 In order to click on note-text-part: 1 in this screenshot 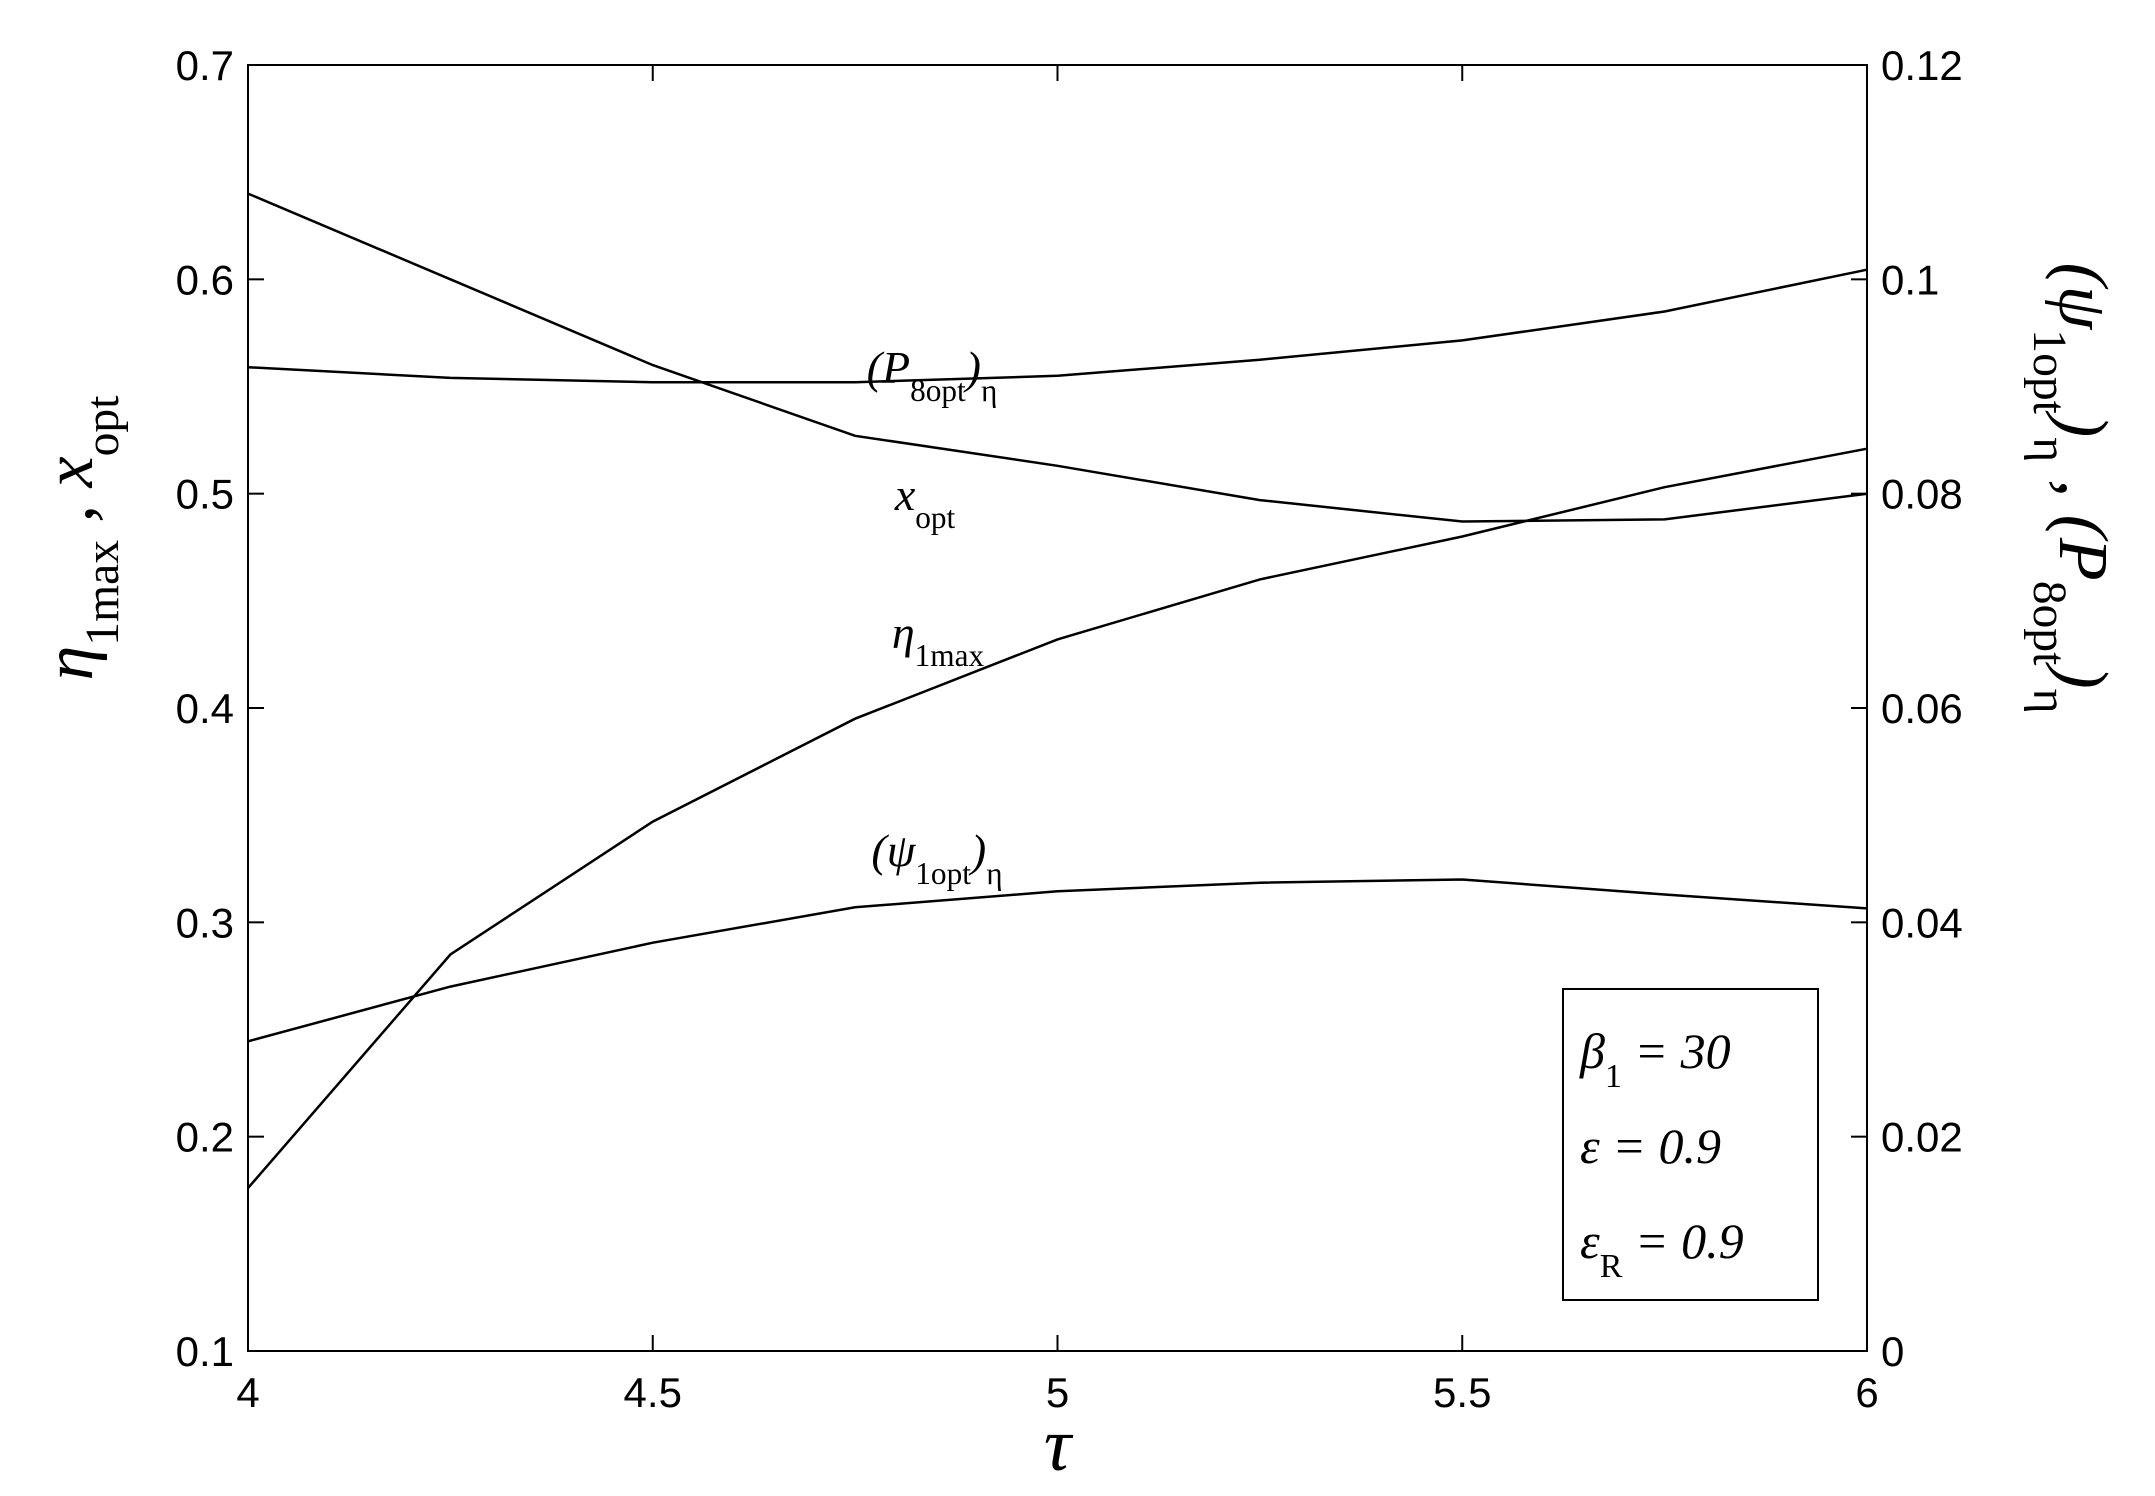, I will do `click(1613, 1076)`.